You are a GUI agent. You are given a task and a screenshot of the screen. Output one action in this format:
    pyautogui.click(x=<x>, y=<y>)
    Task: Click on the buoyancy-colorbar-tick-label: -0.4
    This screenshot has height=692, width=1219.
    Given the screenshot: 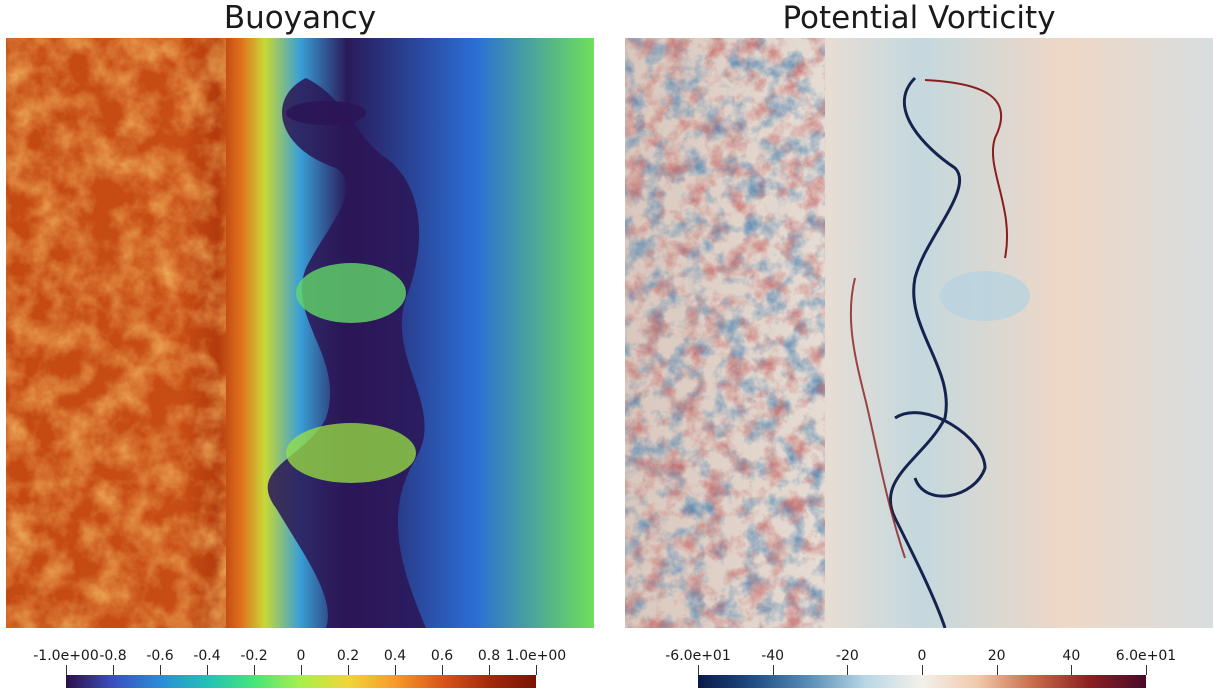 What is the action you would take?
    pyautogui.click(x=207, y=656)
    